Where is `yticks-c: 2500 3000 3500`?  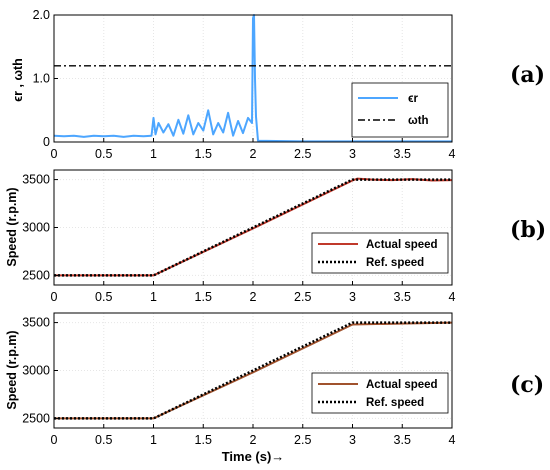
yticks-c: 2500 3000 3500 is located at coordinates (40, 370).